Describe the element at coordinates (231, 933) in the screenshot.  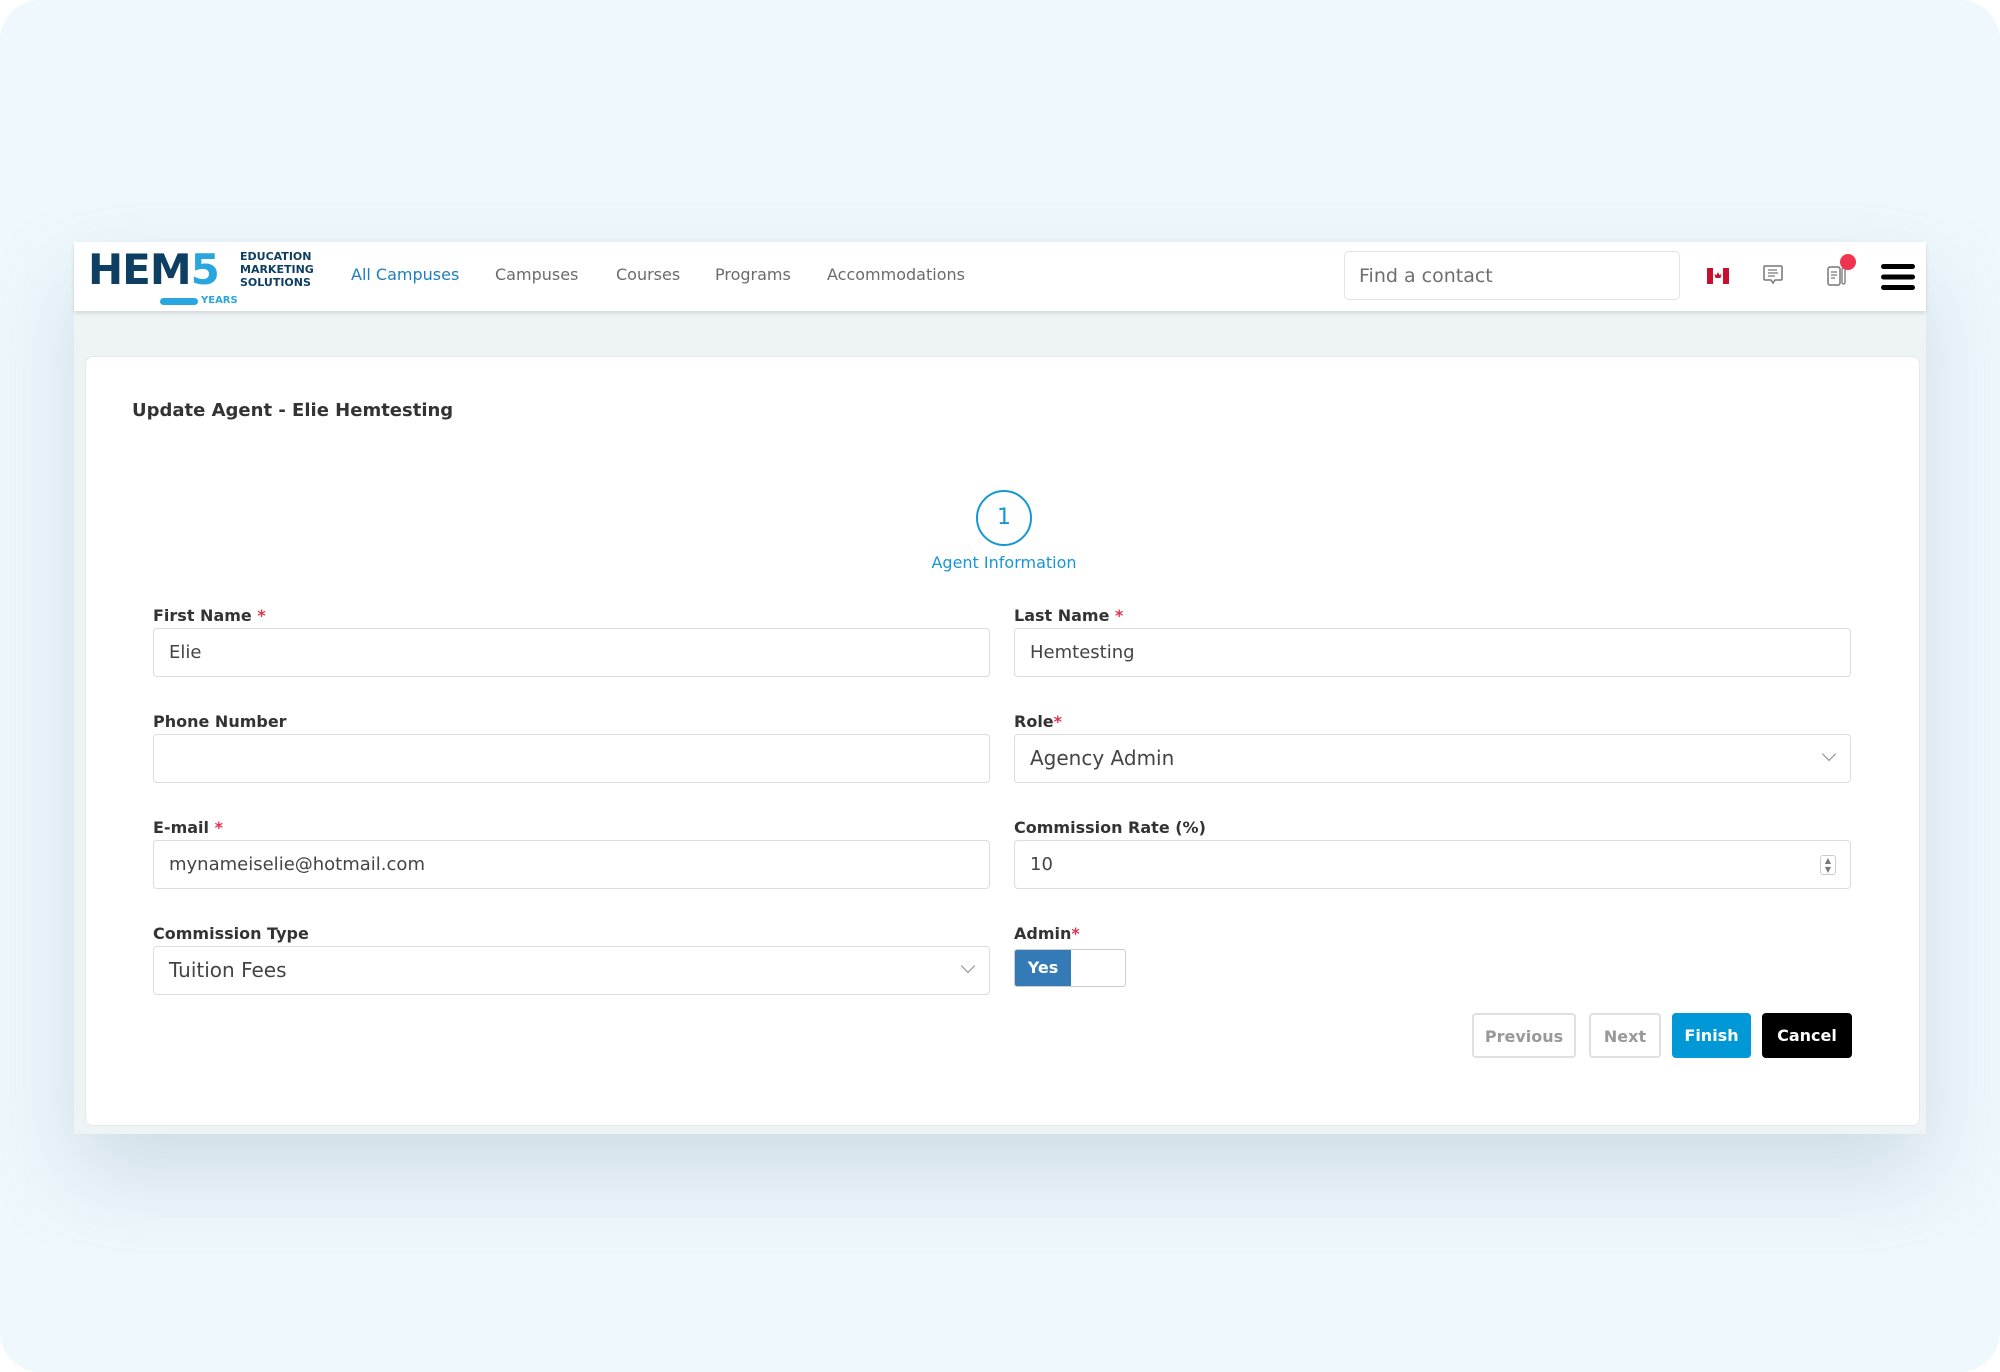
I see `commission-type-label: Commission Type` at that location.